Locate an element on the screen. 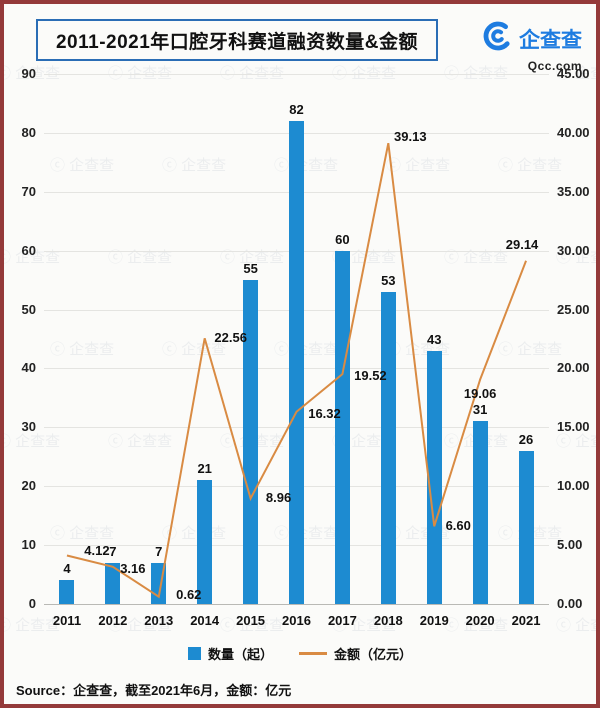  x-axis-label: 2014 is located at coordinates (205, 620).